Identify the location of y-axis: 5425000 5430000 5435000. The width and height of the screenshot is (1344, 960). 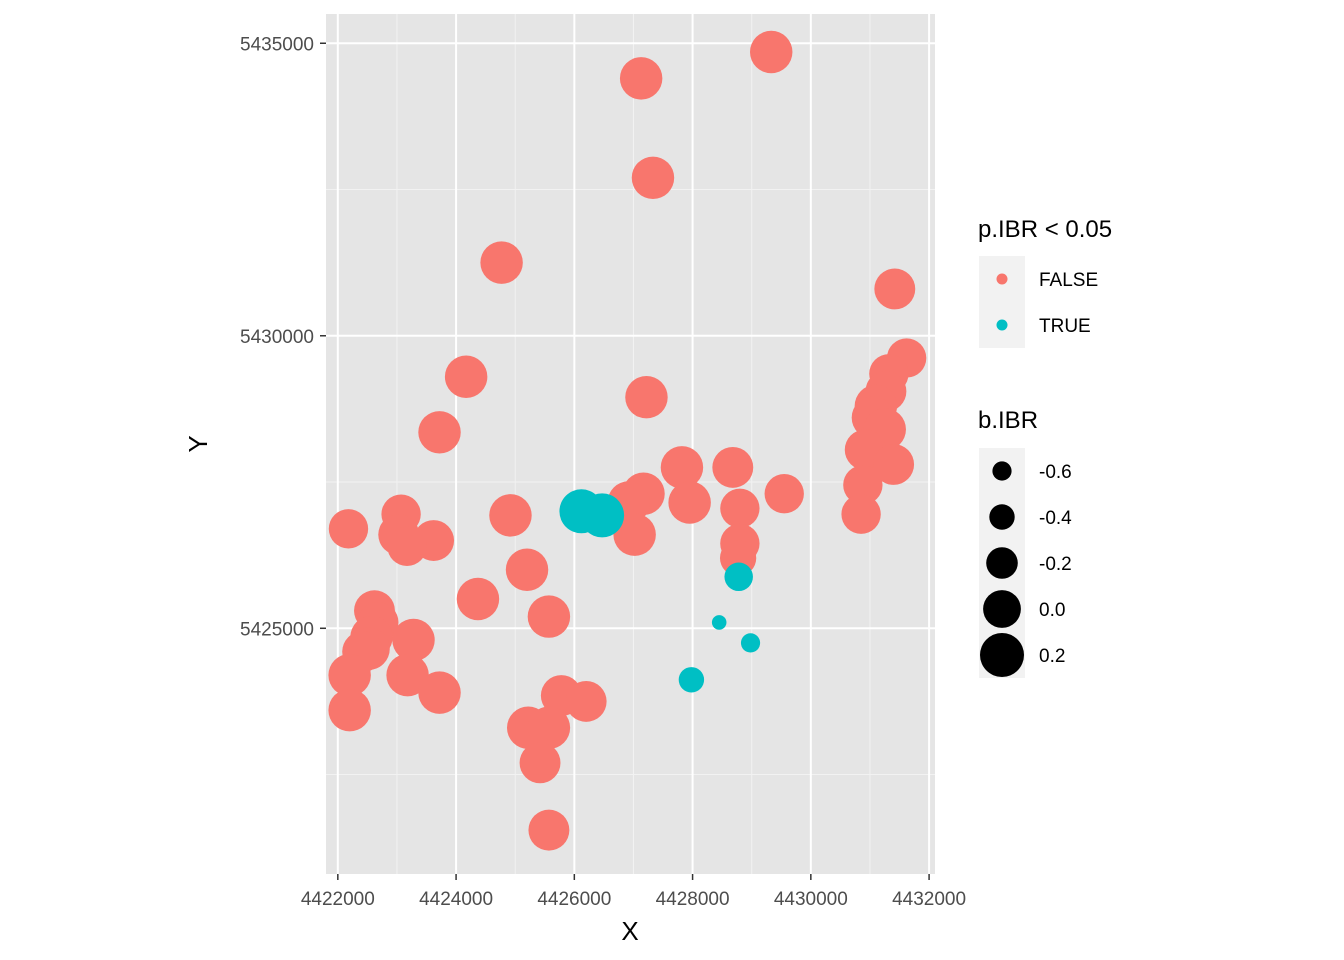
(283, 337).